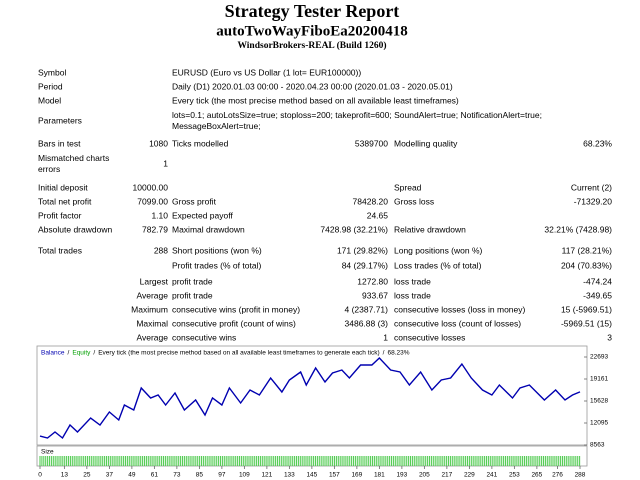 The width and height of the screenshot is (640, 480). What do you see at coordinates (75, 229) in the screenshot?
I see `cell-label: Absolute drawdown` at bounding box center [75, 229].